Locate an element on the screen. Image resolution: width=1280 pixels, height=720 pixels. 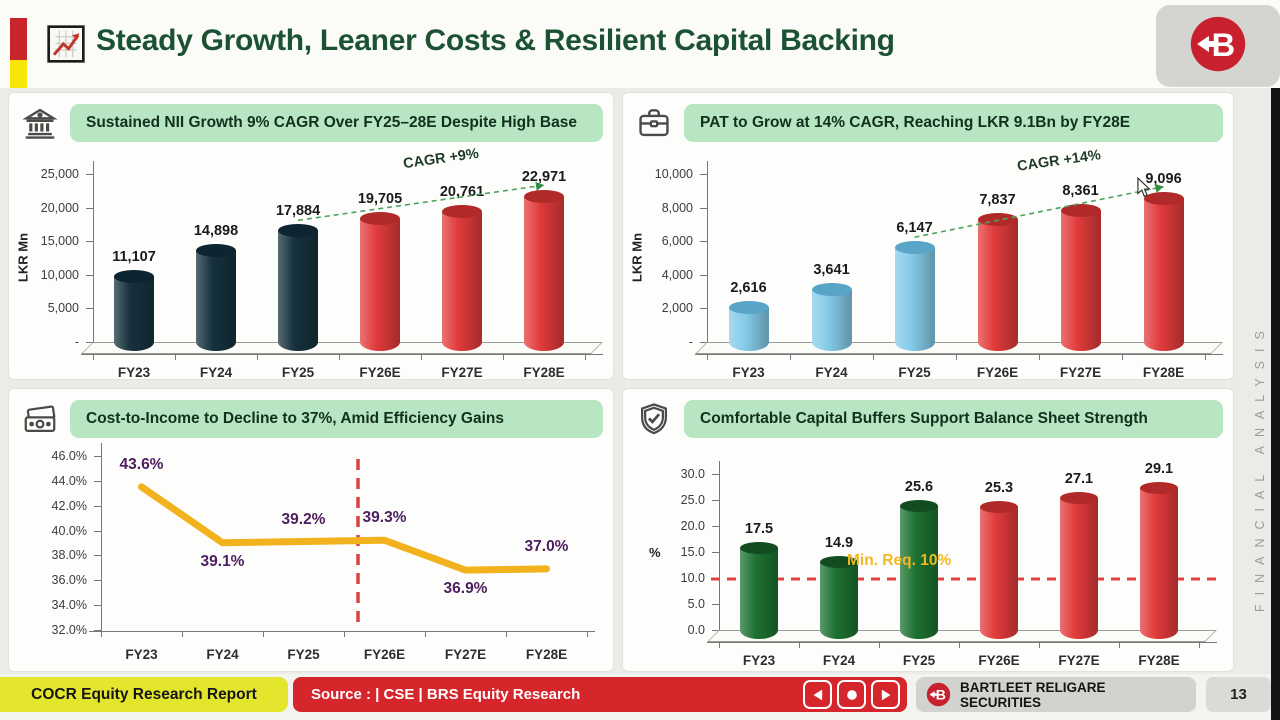
brand-logo-badge: B is located at coordinates (1218, 46).